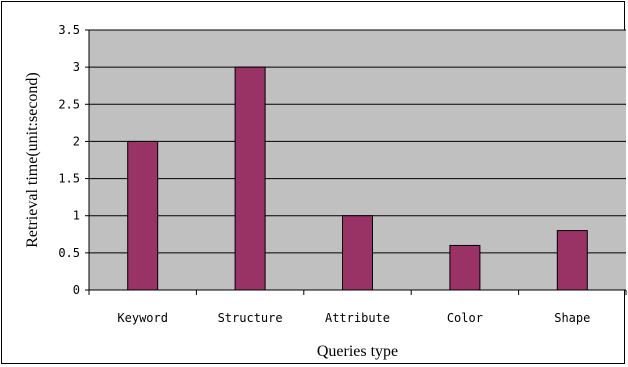  What do you see at coordinates (250, 318) in the screenshot?
I see `x-tick-label: Structure` at bounding box center [250, 318].